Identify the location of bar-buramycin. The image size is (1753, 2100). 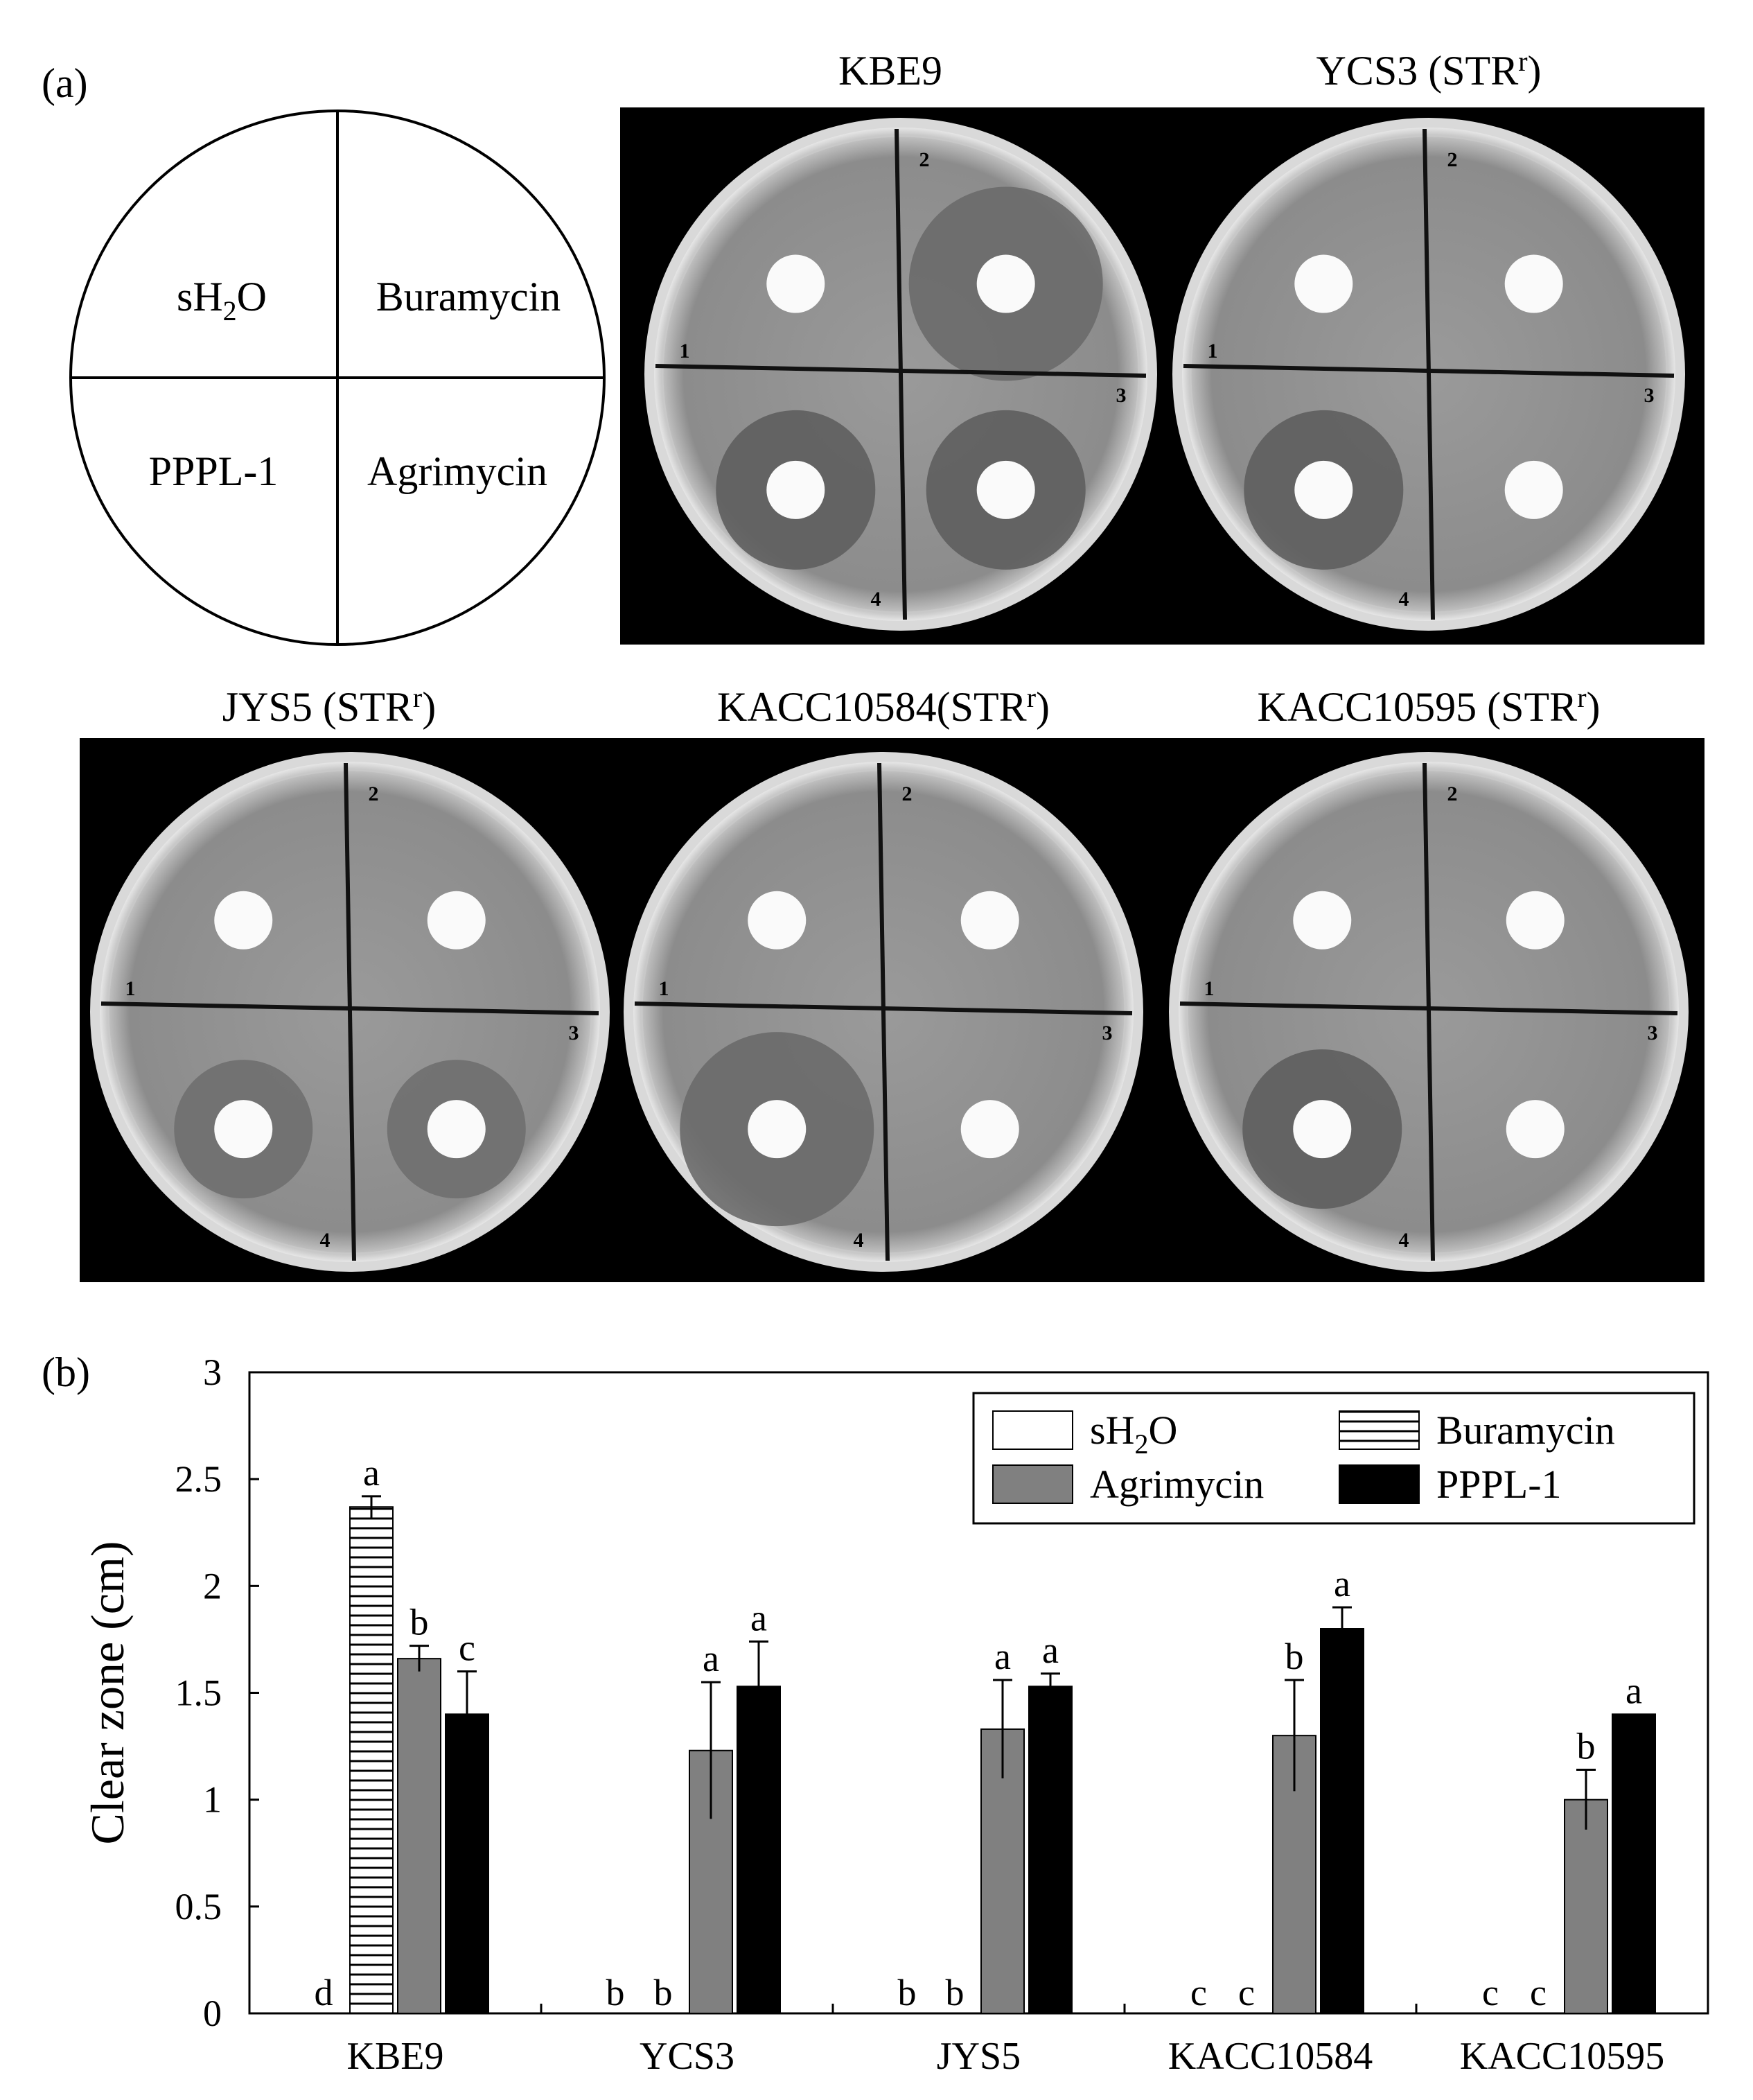
(371, 1760).